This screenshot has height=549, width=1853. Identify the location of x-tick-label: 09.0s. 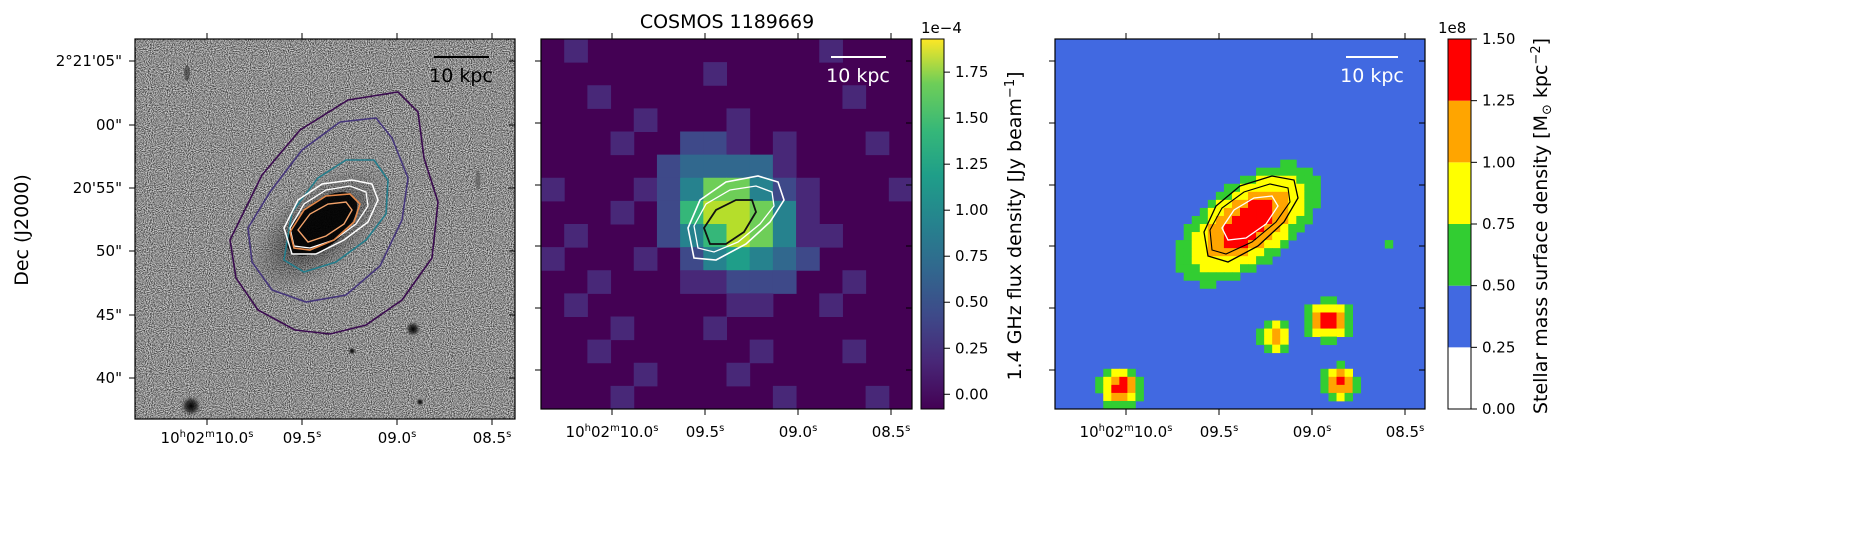
(798, 432).